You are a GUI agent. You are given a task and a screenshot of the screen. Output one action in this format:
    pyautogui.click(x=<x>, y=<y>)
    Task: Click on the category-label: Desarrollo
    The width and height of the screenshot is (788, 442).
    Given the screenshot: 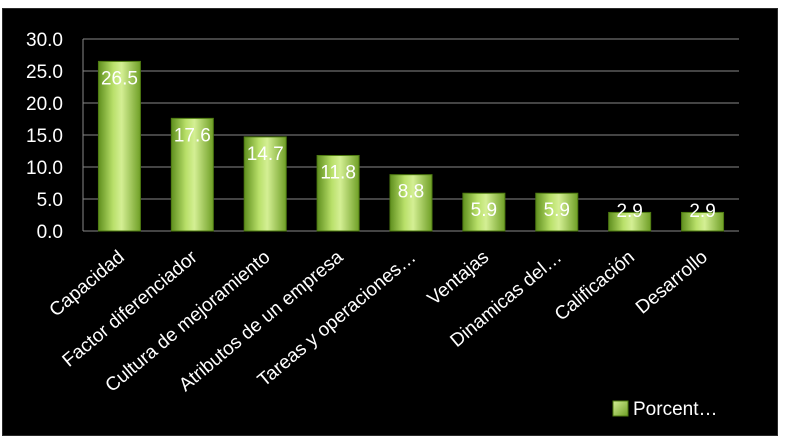 What is the action you would take?
    pyautogui.click(x=672, y=283)
    